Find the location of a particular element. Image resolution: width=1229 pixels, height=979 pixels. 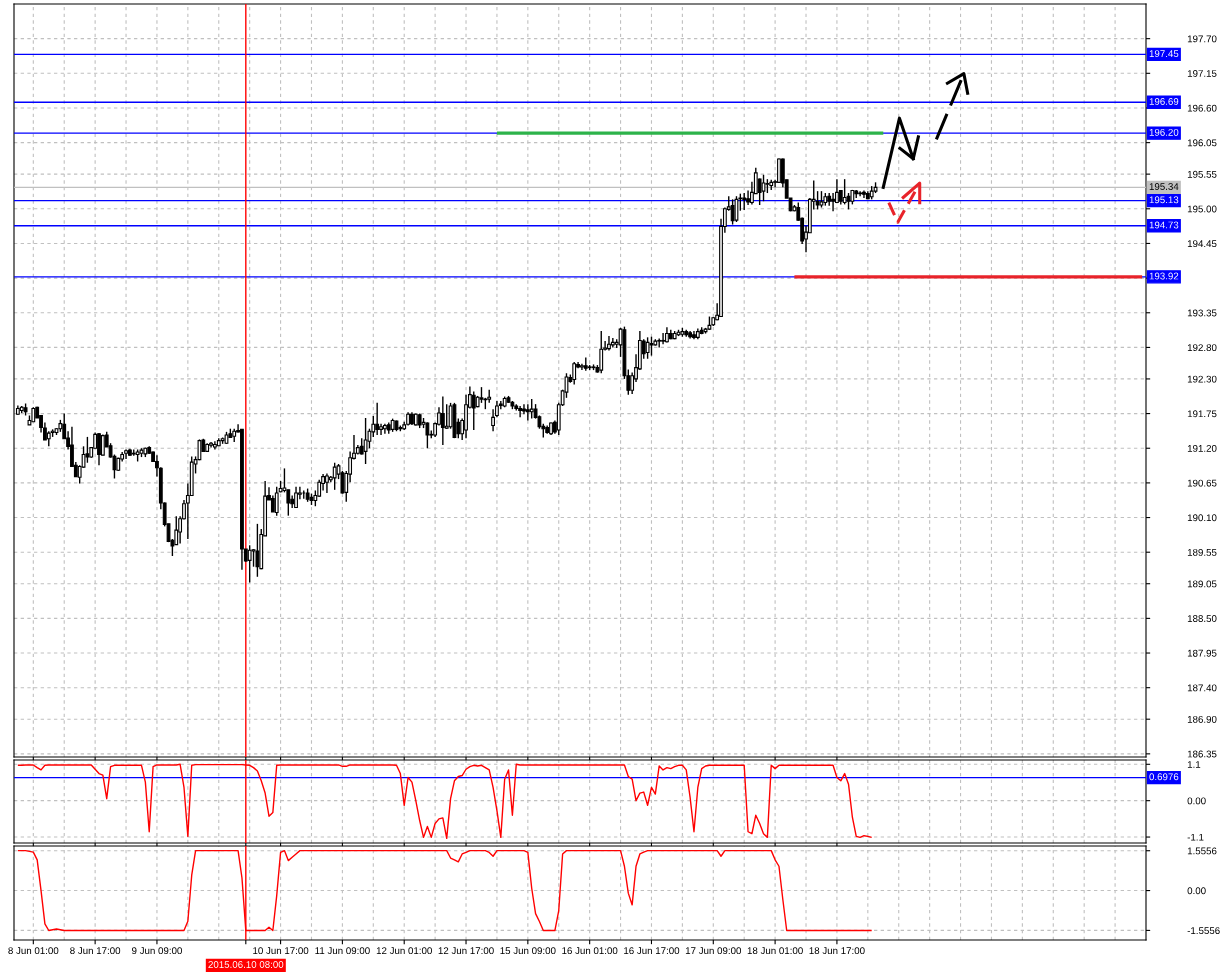

y-tick-label: 195.55 is located at coordinates (1202, 174).